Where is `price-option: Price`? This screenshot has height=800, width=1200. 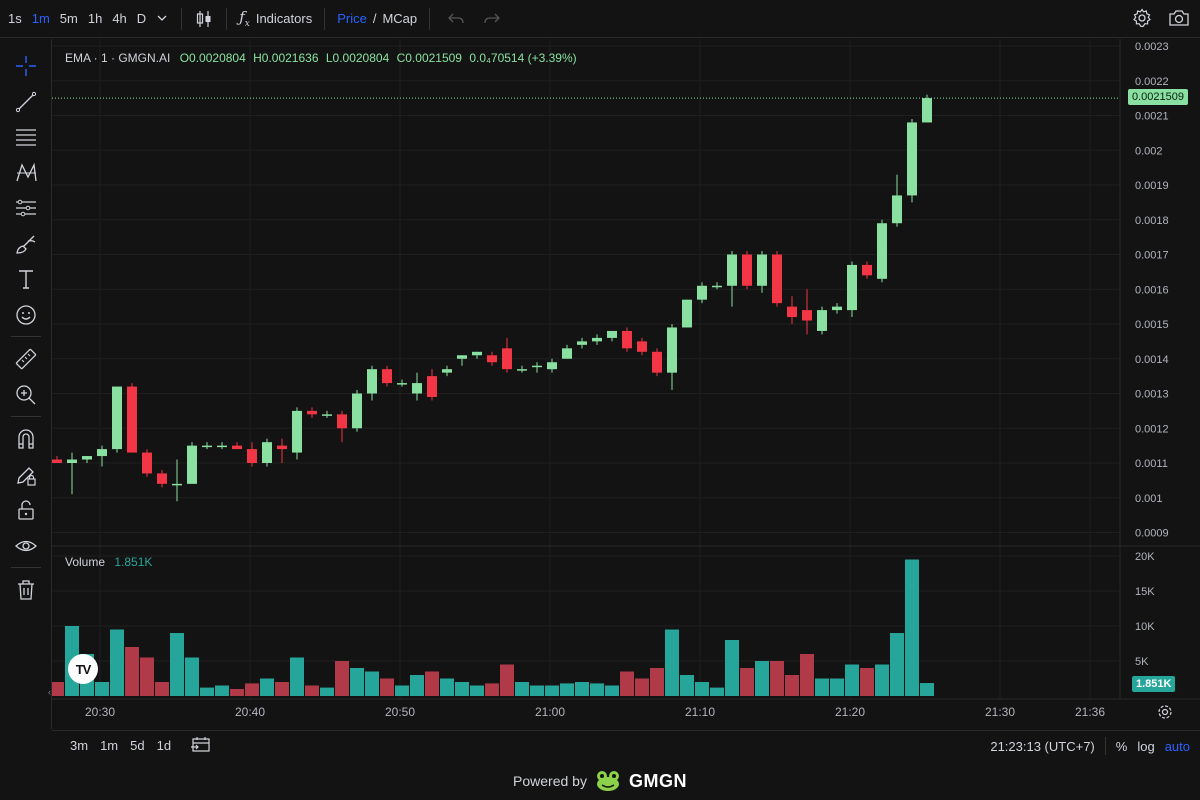
price-option: Price is located at coordinates (352, 18).